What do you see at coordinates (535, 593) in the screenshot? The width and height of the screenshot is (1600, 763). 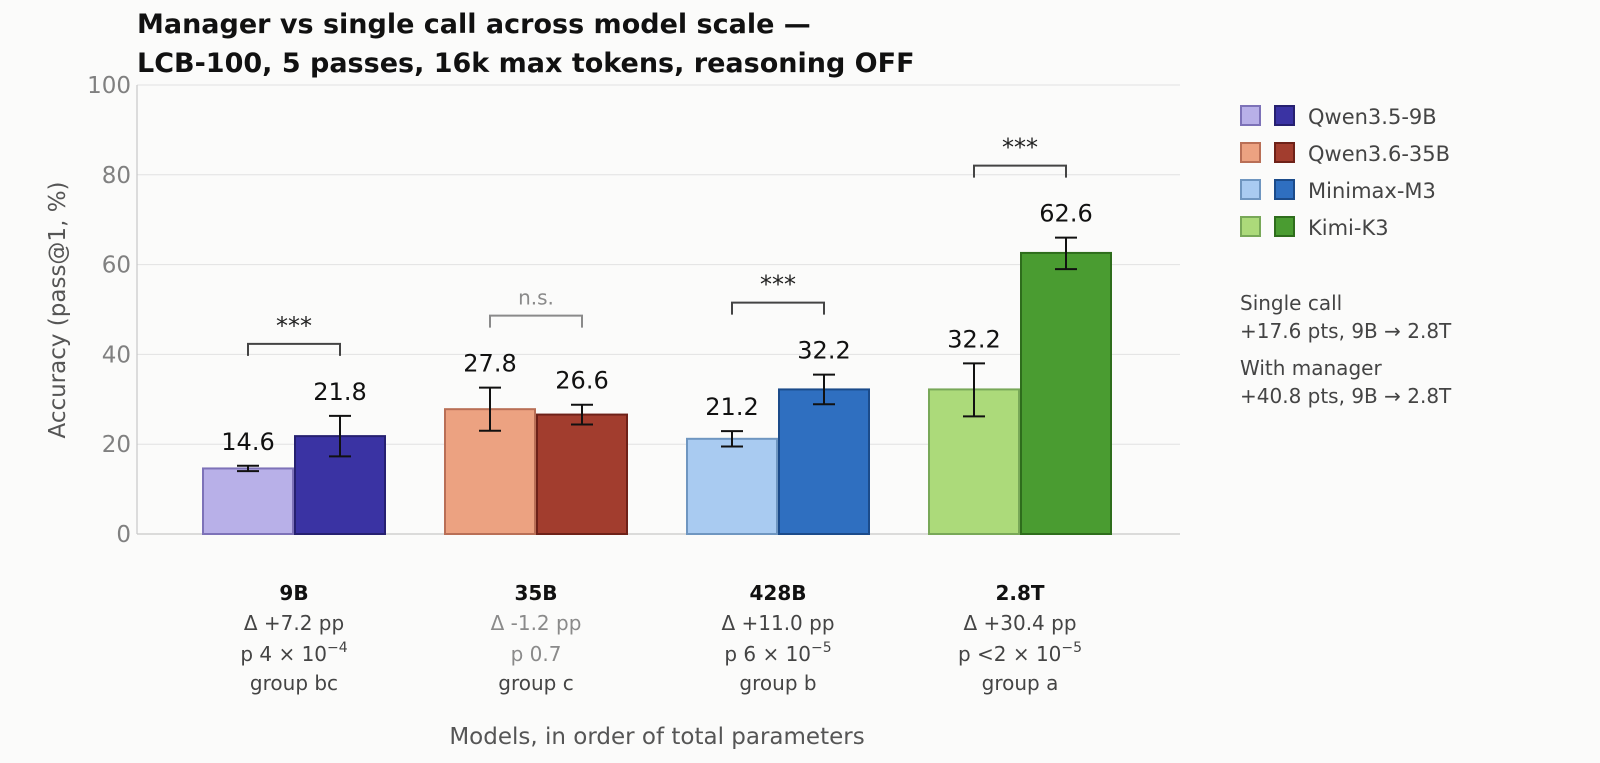 I see `category-label: 35B` at bounding box center [535, 593].